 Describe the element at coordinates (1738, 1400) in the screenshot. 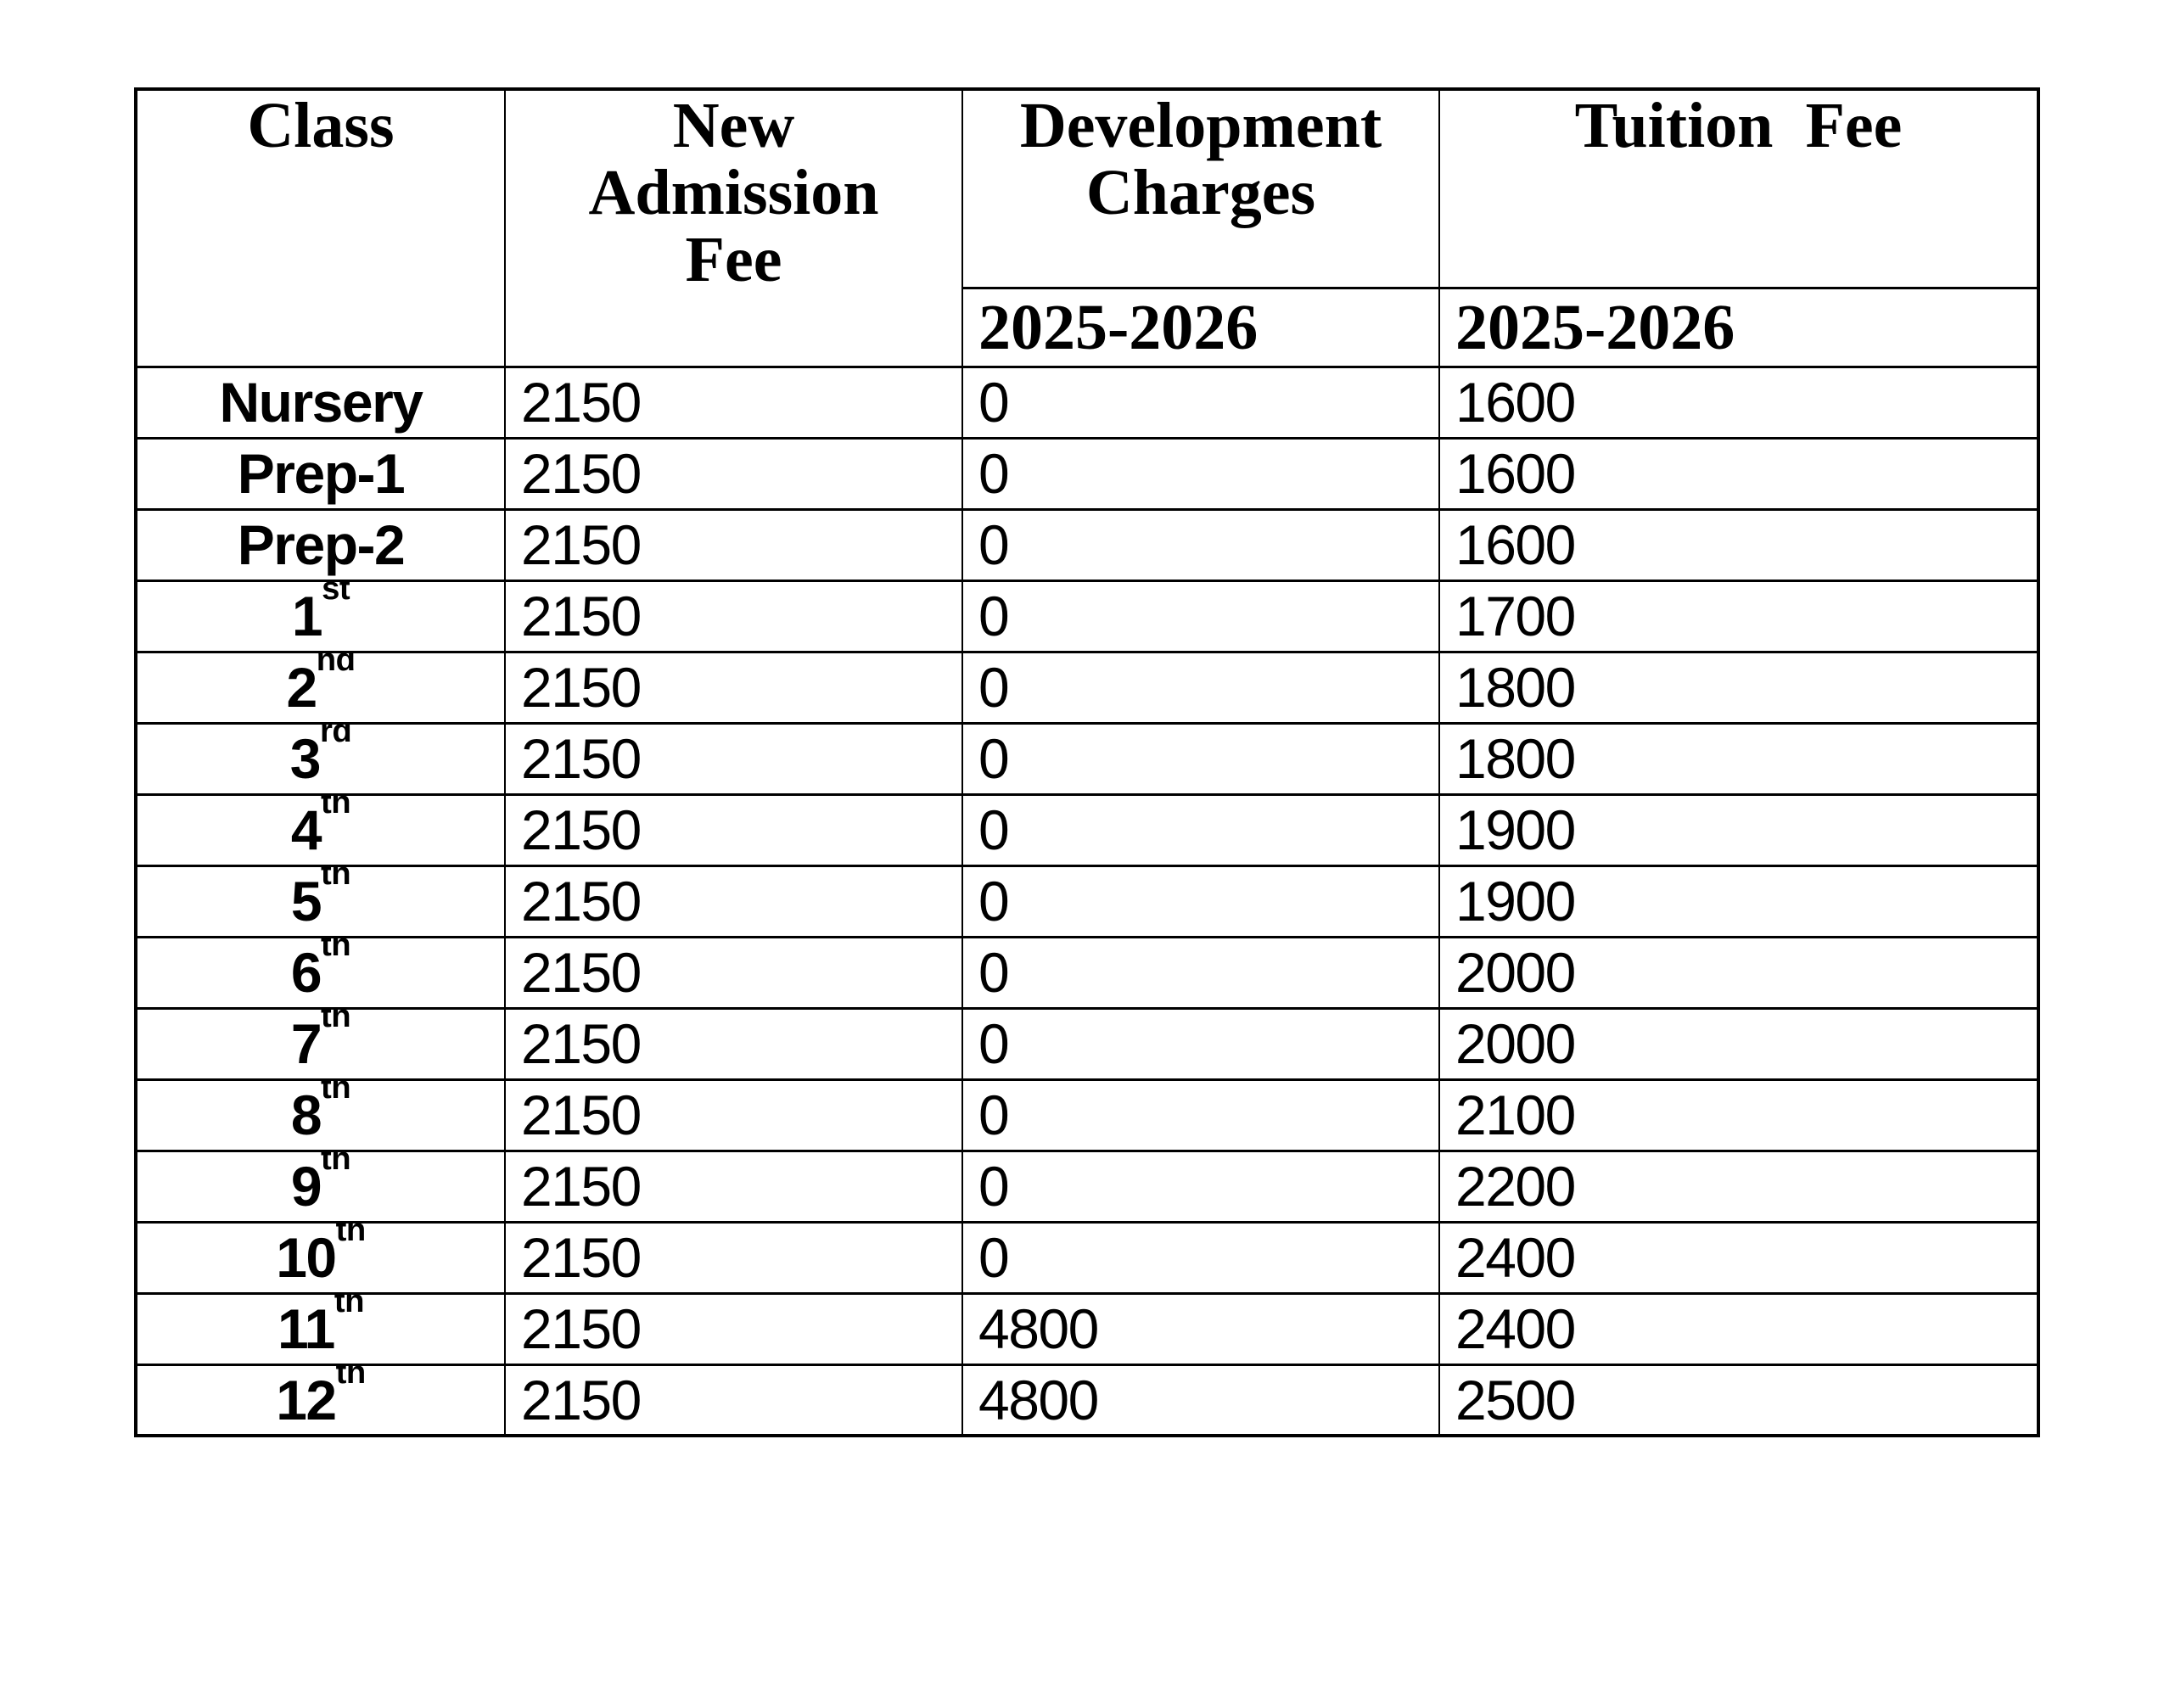

I see `tuition-fee-cell: 2500` at that location.